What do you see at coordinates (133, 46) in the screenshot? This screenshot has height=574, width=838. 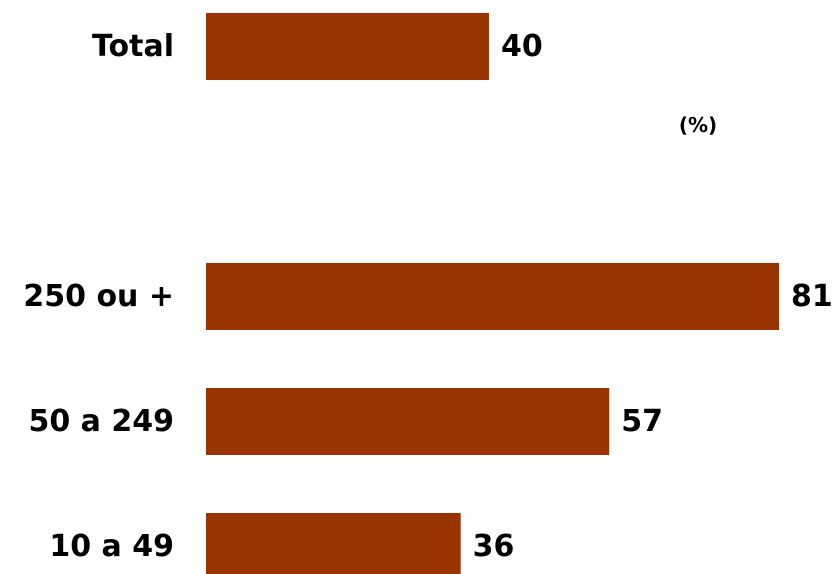 I see `category-label-0: Total` at bounding box center [133, 46].